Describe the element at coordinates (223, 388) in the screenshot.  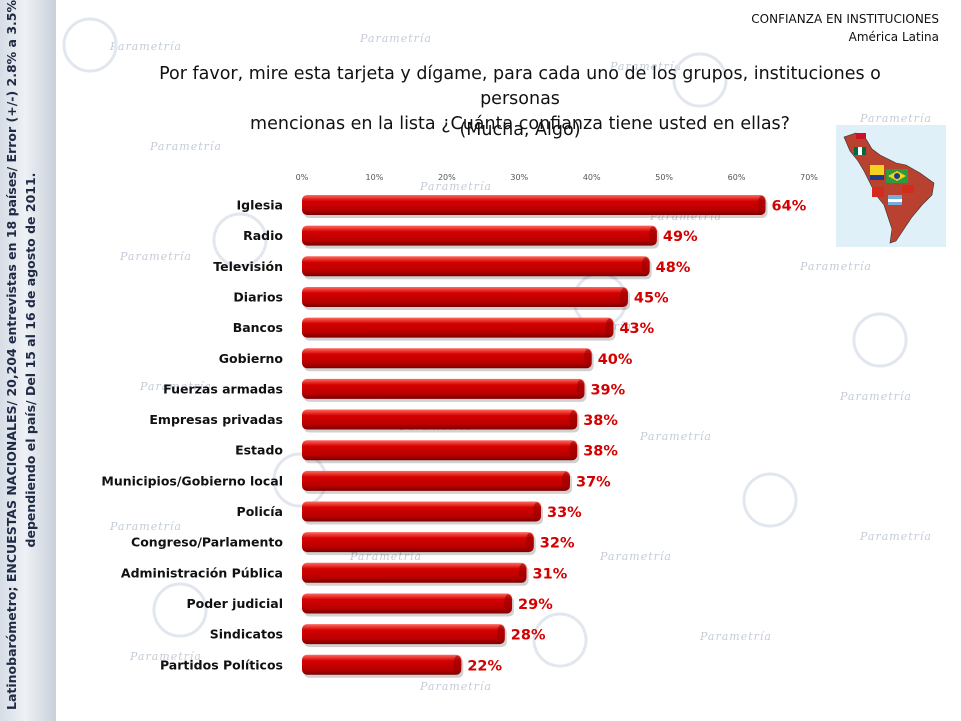
I see `category-label: Fuerzas armadas` at that location.